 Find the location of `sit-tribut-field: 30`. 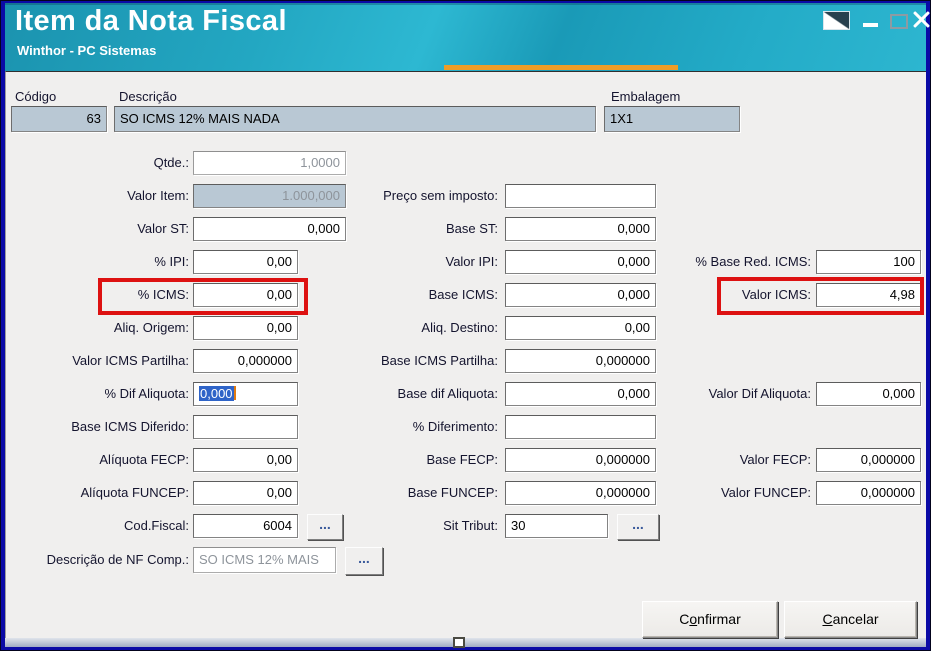

sit-tribut-field: 30 is located at coordinates (556, 526).